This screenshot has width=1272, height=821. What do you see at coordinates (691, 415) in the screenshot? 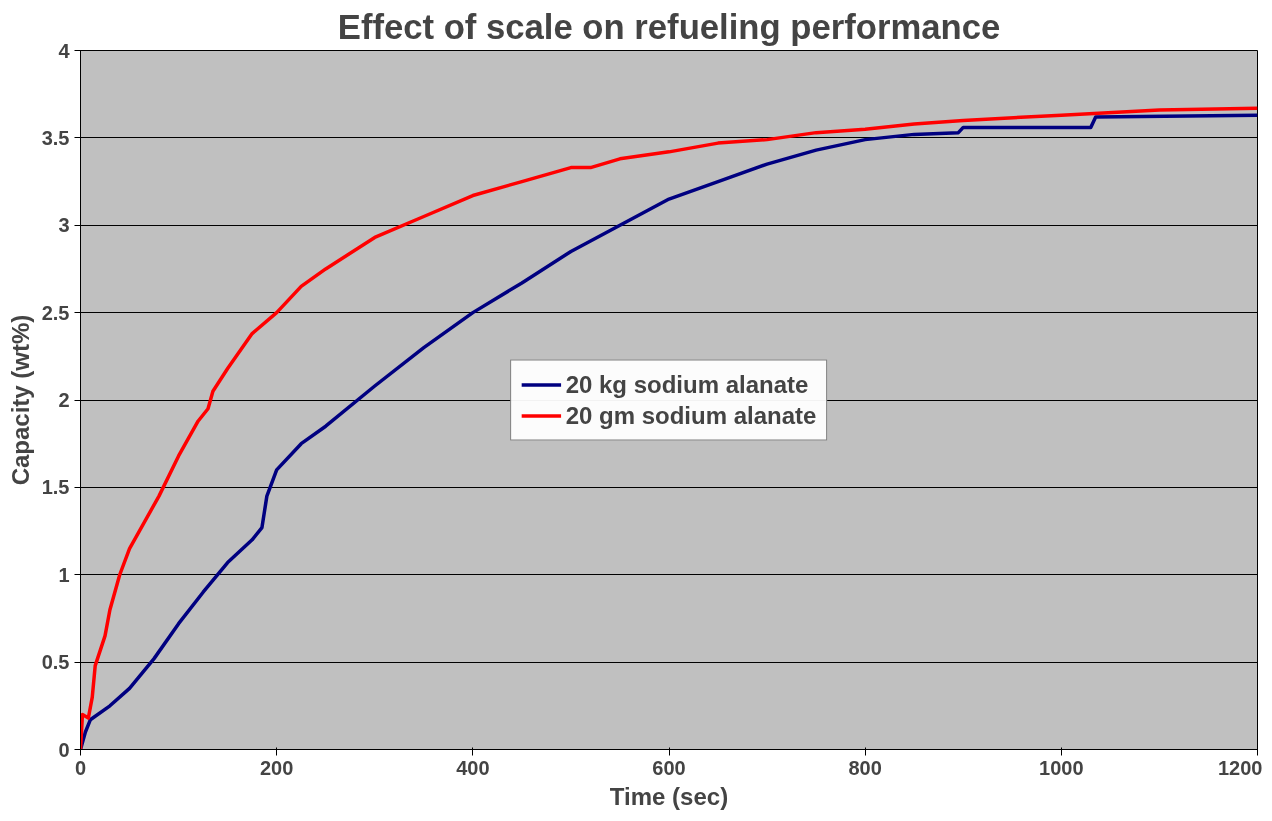
I see `legend-label: 20 gm sodium alanate` at bounding box center [691, 415].